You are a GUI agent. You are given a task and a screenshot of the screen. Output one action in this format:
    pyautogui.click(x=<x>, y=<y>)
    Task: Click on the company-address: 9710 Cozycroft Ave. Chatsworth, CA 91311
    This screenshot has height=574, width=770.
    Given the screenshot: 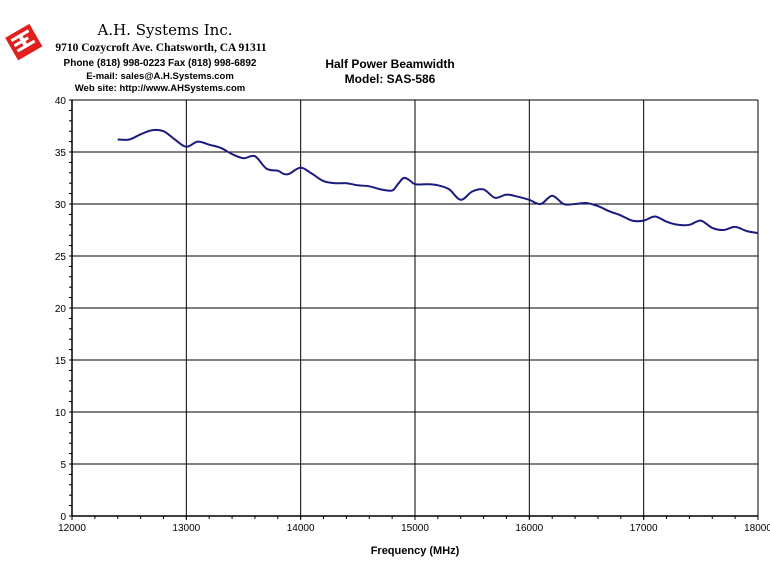 What is the action you would take?
    pyautogui.click(x=161, y=48)
    